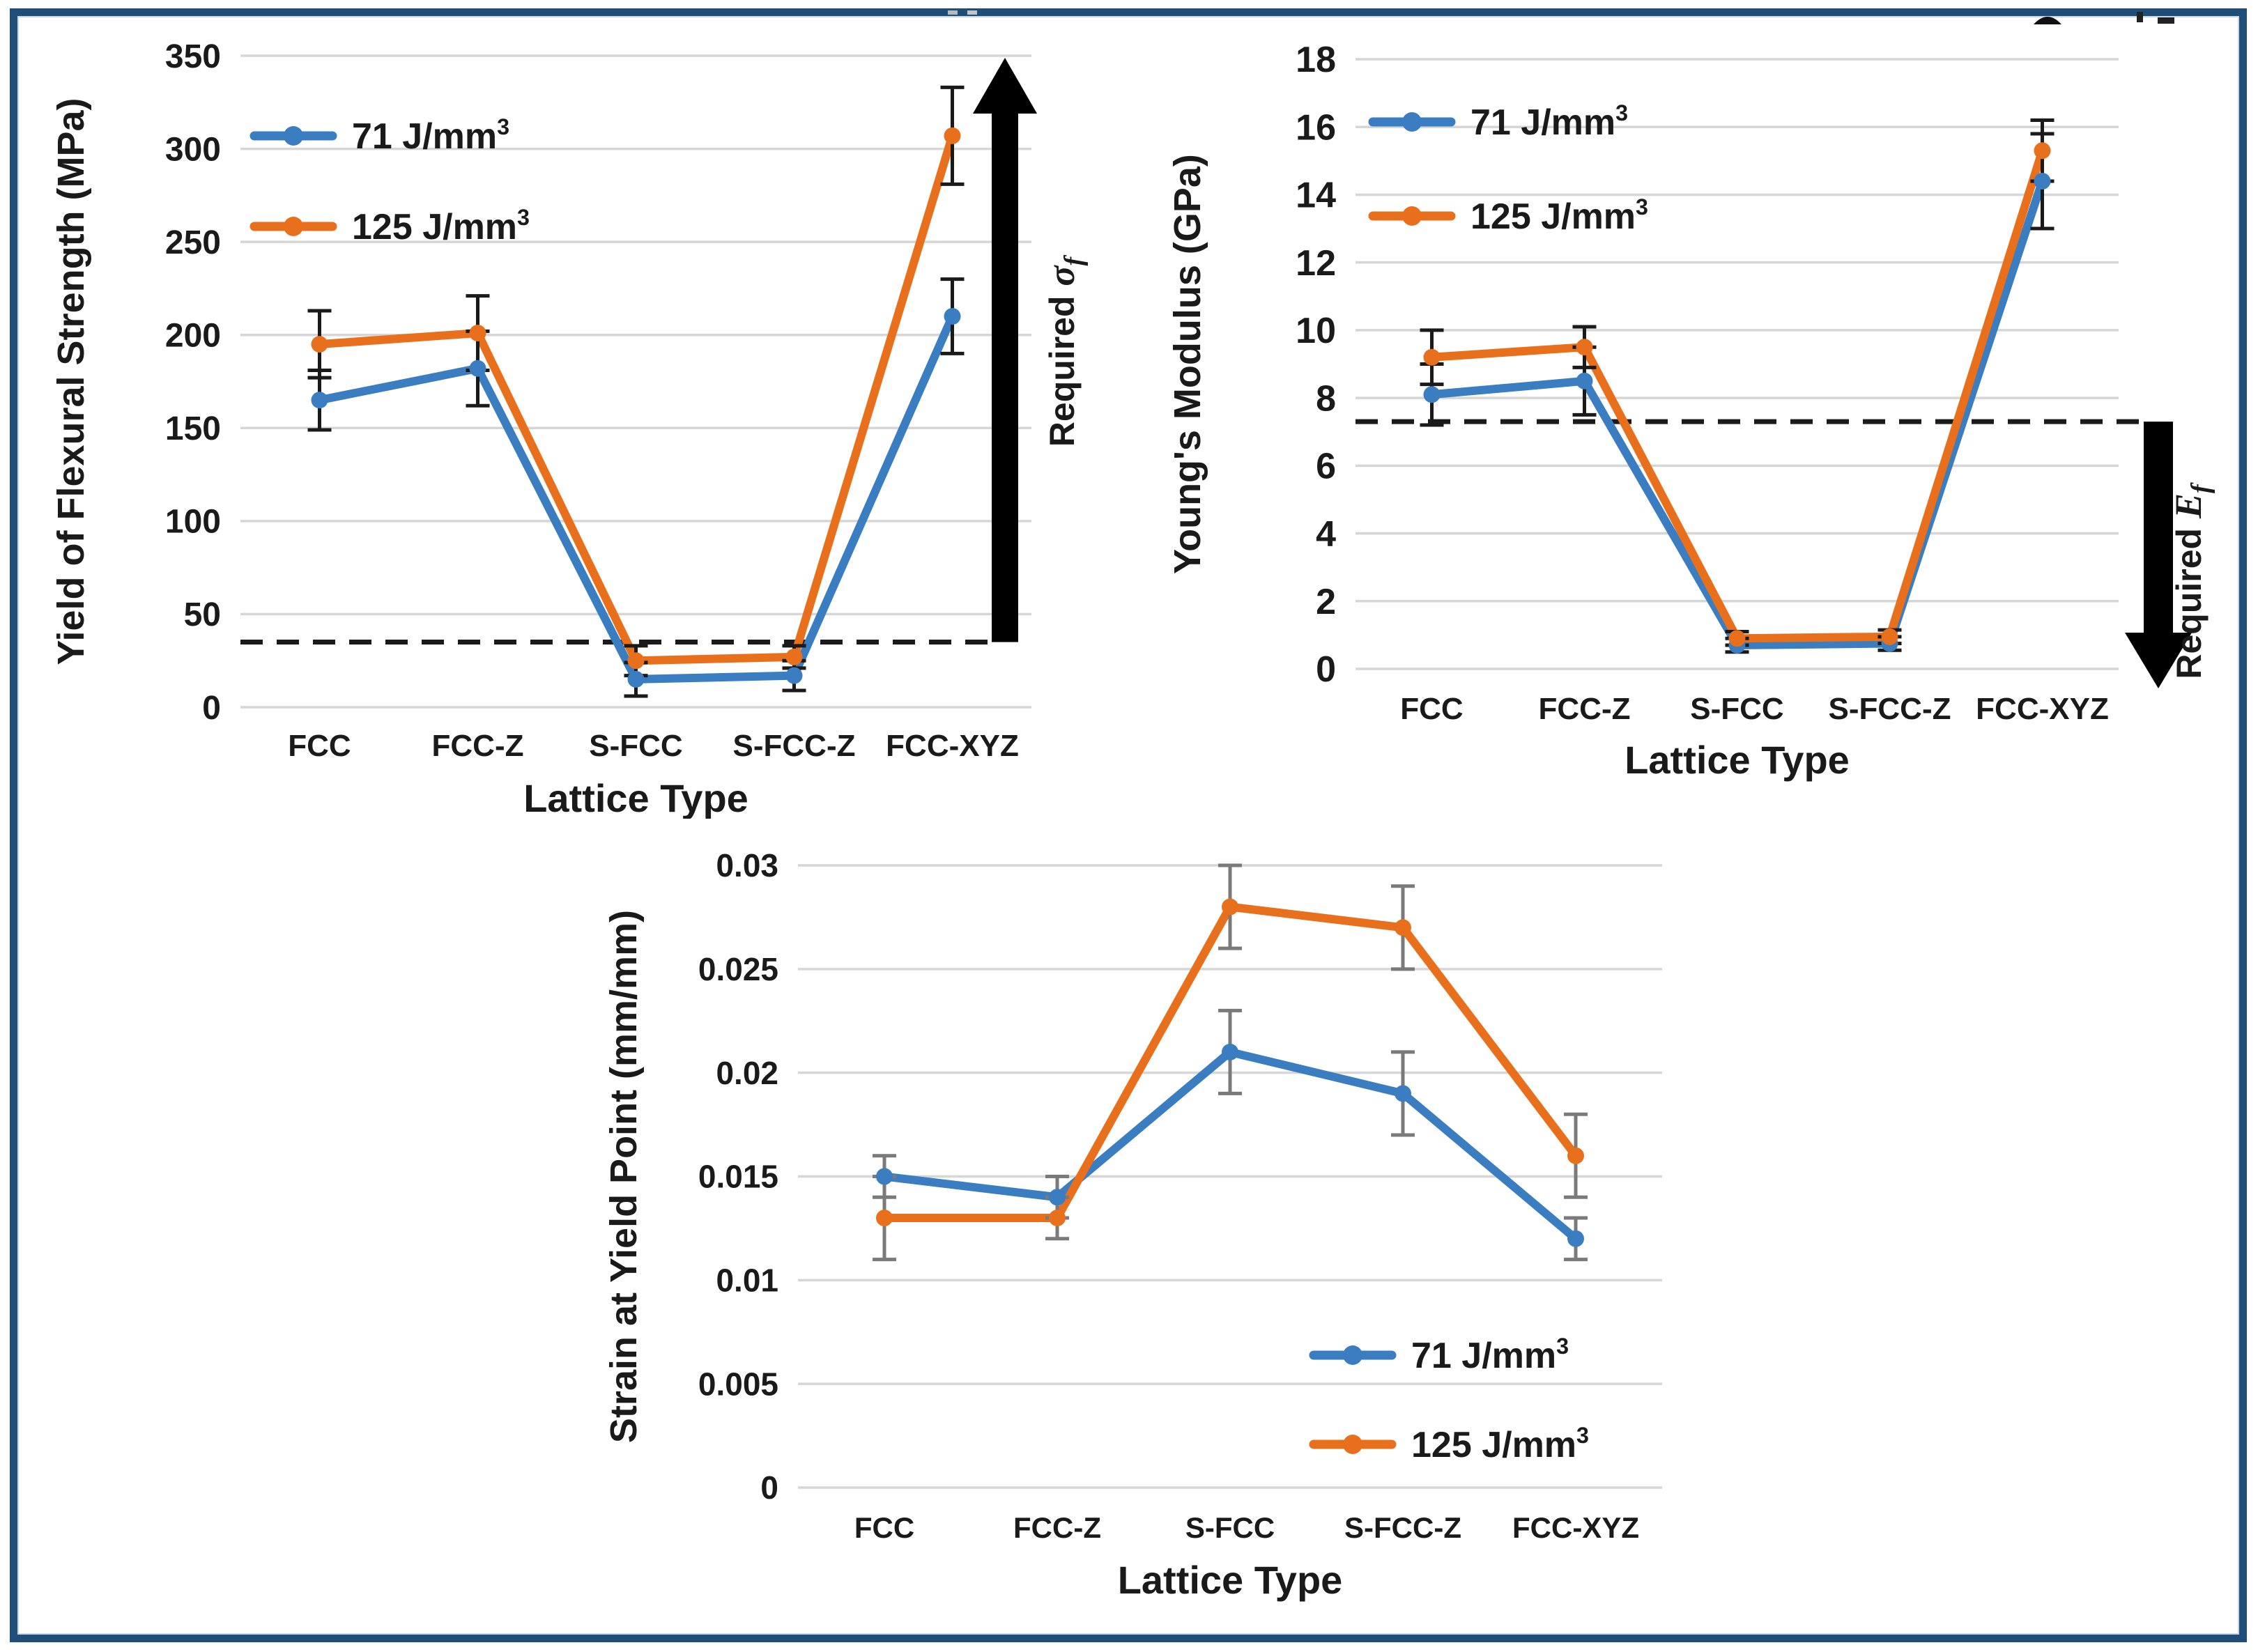 Image resolution: width=2258 pixels, height=1652 pixels. Describe the element at coordinates (2140, 17) in the screenshot. I see `artifact-dot` at that location.